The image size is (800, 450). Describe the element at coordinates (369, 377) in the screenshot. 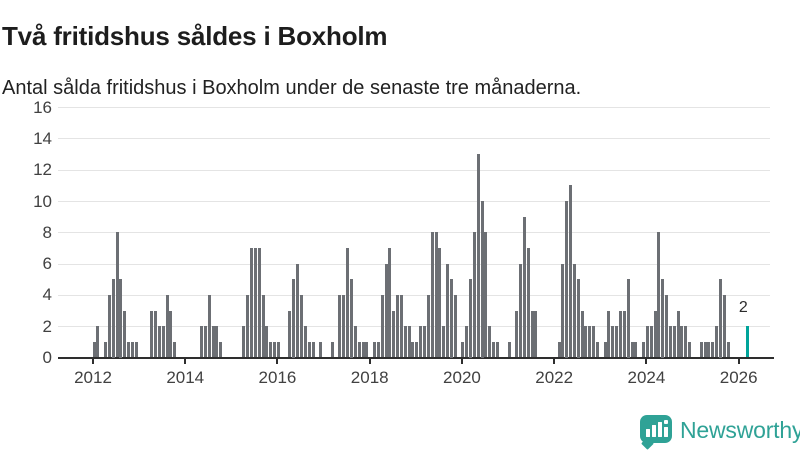

I see `x-axis-tick-label: 2018` at that location.